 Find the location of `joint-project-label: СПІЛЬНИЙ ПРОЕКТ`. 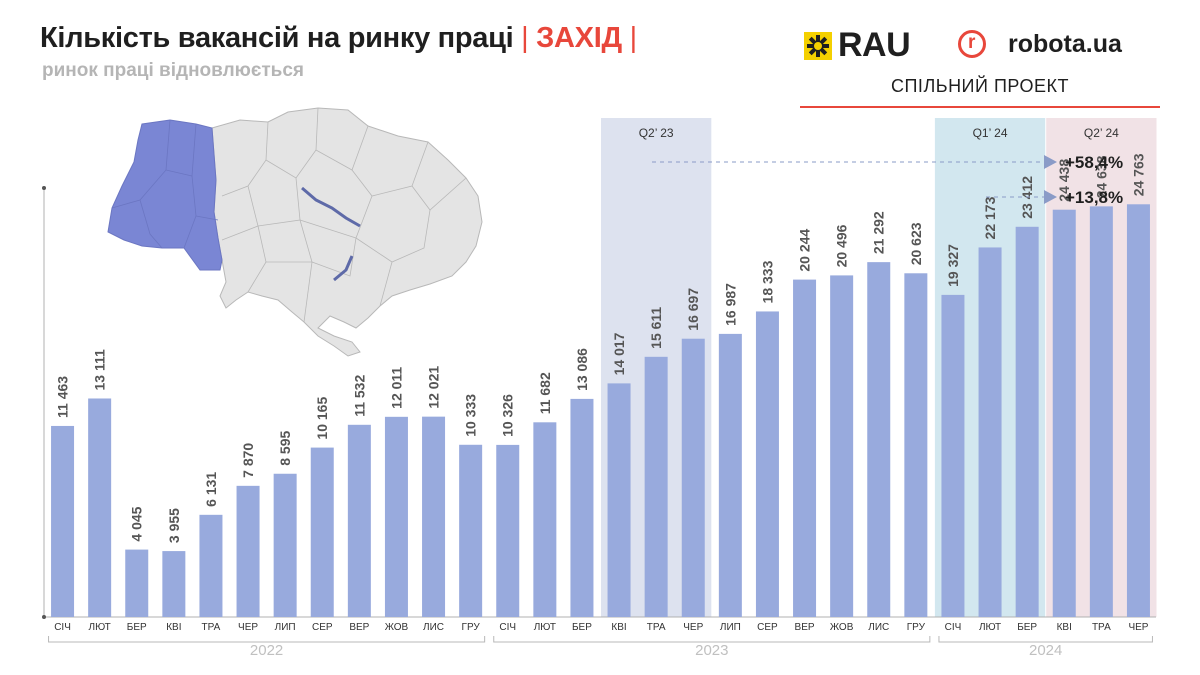

joint-project-label: СПІЛЬНИЙ ПРОЕКТ is located at coordinates (980, 86).